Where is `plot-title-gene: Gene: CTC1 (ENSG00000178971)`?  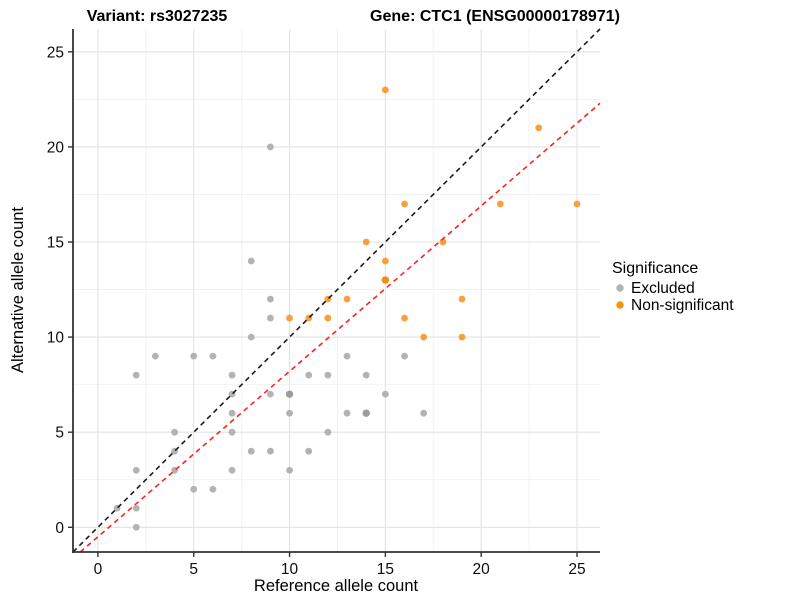
plot-title-gene: Gene: CTC1 (ENSG00000178971) is located at coordinates (495, 16).